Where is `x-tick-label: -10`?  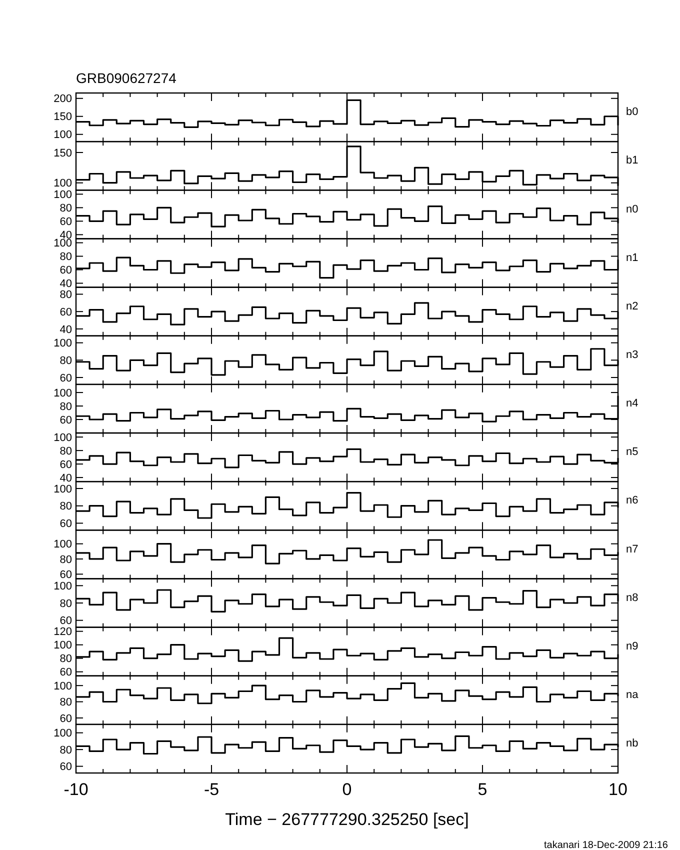 x-tick-label: -10 is located at coordinates (76, 789).